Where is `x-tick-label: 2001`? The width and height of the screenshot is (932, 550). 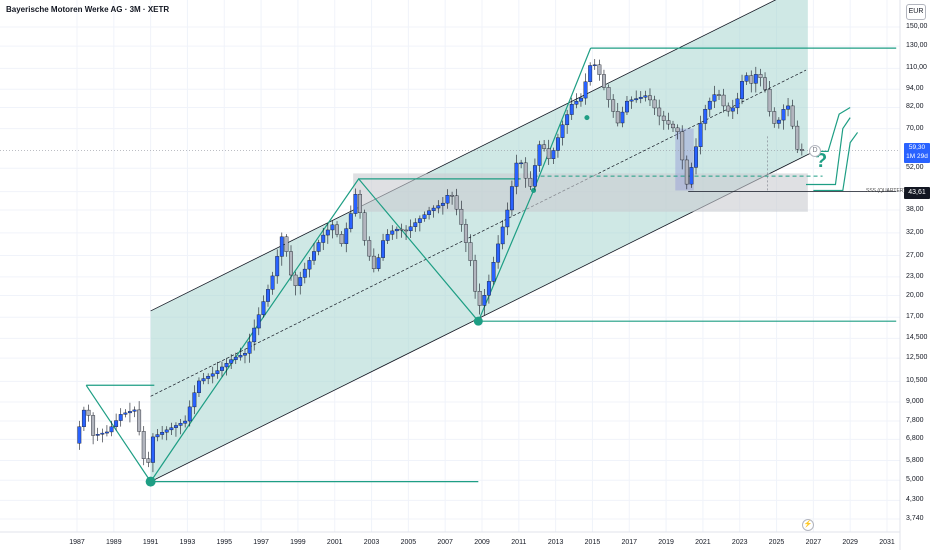 x-tick-label: 2001 is located at coordinates (334, 542).